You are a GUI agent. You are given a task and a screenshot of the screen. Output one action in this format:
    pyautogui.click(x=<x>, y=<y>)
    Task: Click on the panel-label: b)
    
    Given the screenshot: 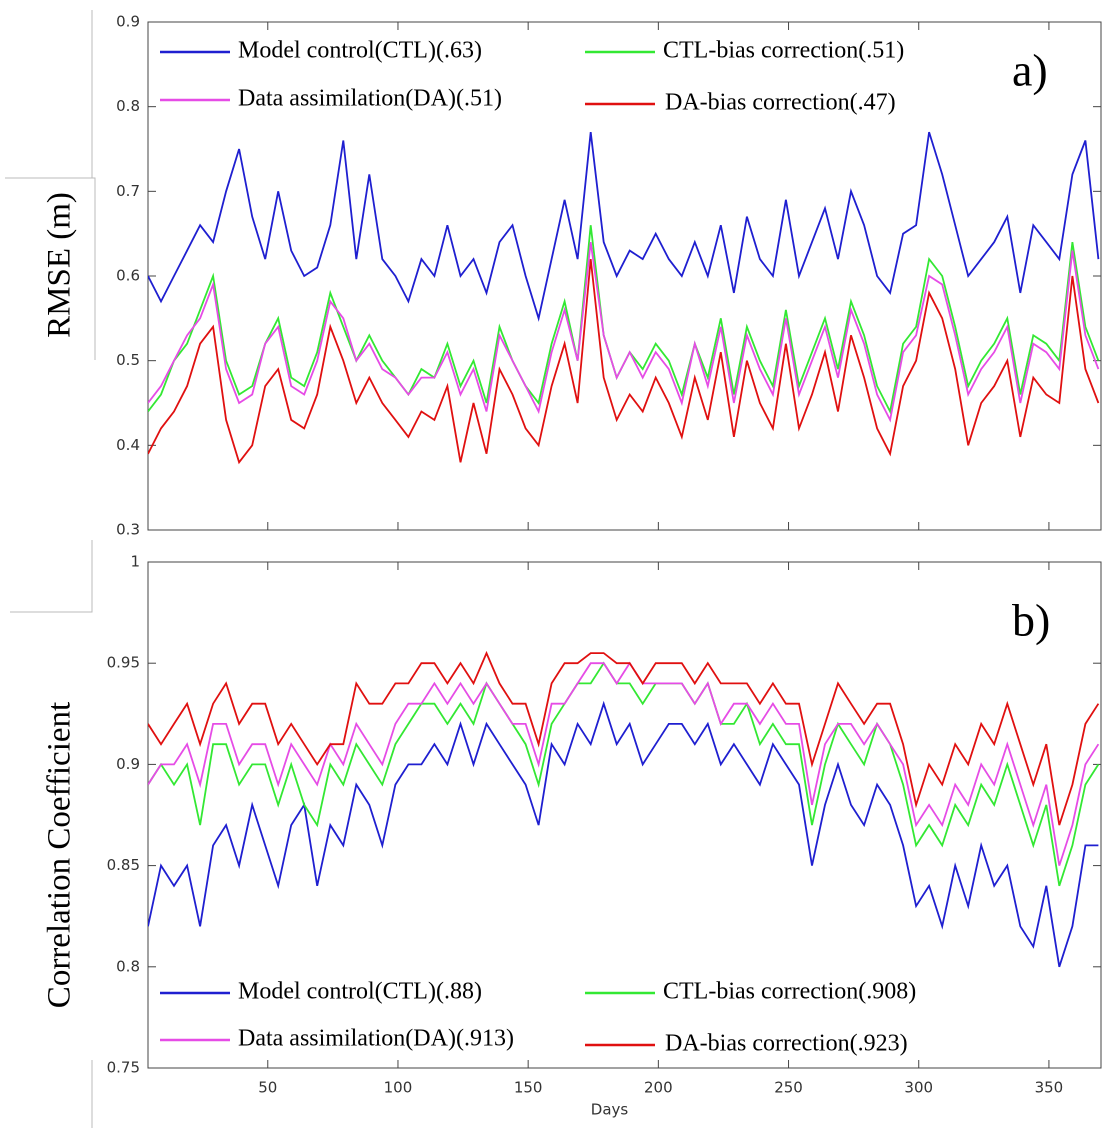 What is the action you would take?
    pyautogui.click(x=1031, y=620)
    